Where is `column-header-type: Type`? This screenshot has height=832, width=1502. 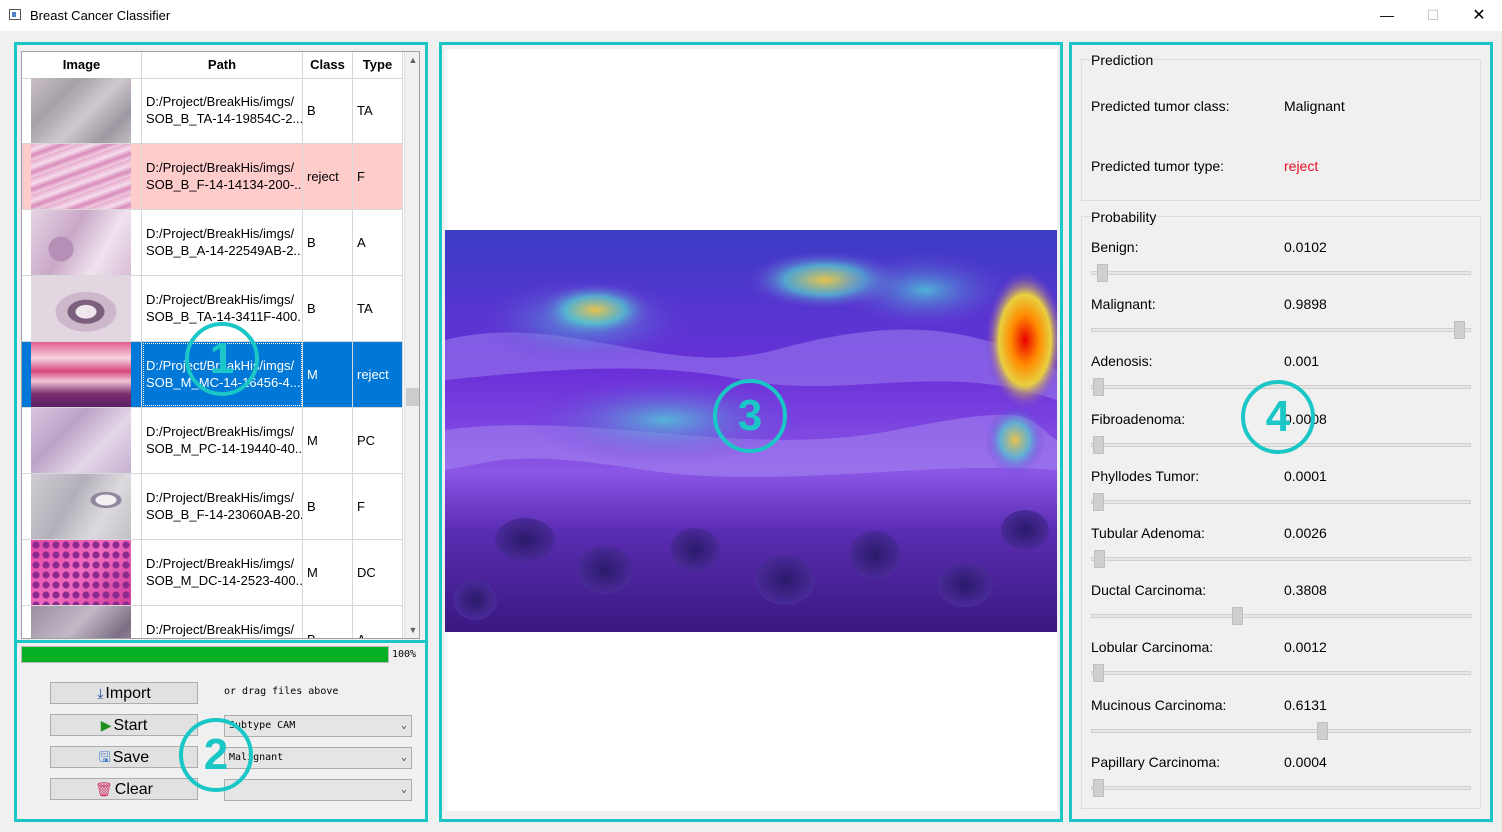
column-header-type: Type is located at coordinates (378, 65).